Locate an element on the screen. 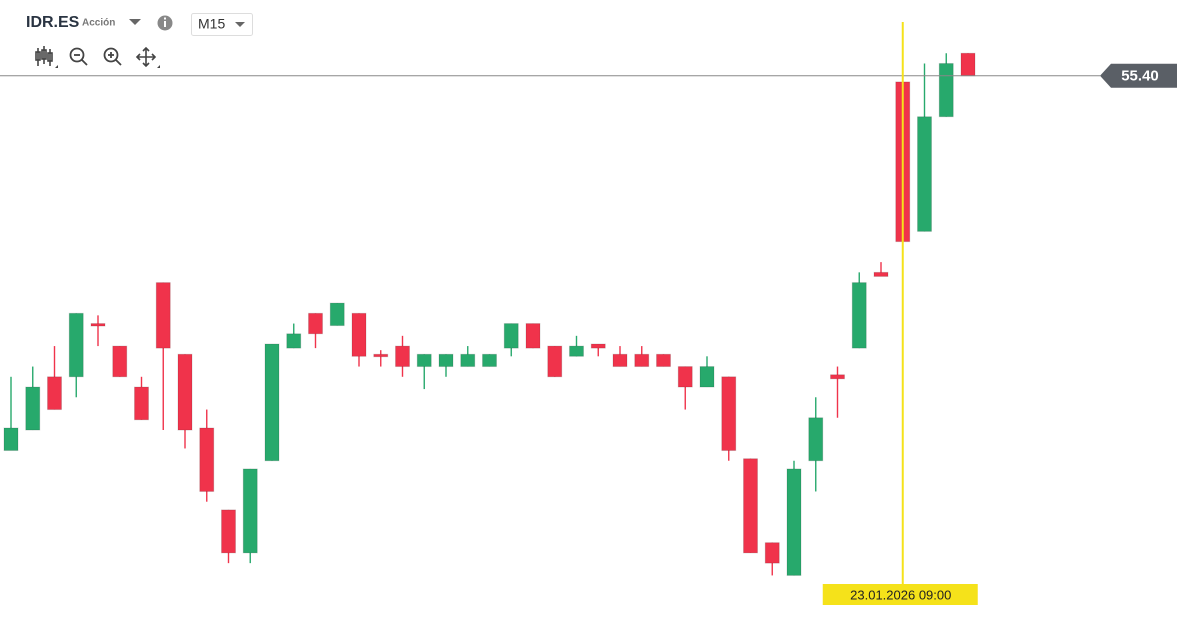 The image size is (1199, 637). symbol: IDR.ES is located at coordinates (53, 22).